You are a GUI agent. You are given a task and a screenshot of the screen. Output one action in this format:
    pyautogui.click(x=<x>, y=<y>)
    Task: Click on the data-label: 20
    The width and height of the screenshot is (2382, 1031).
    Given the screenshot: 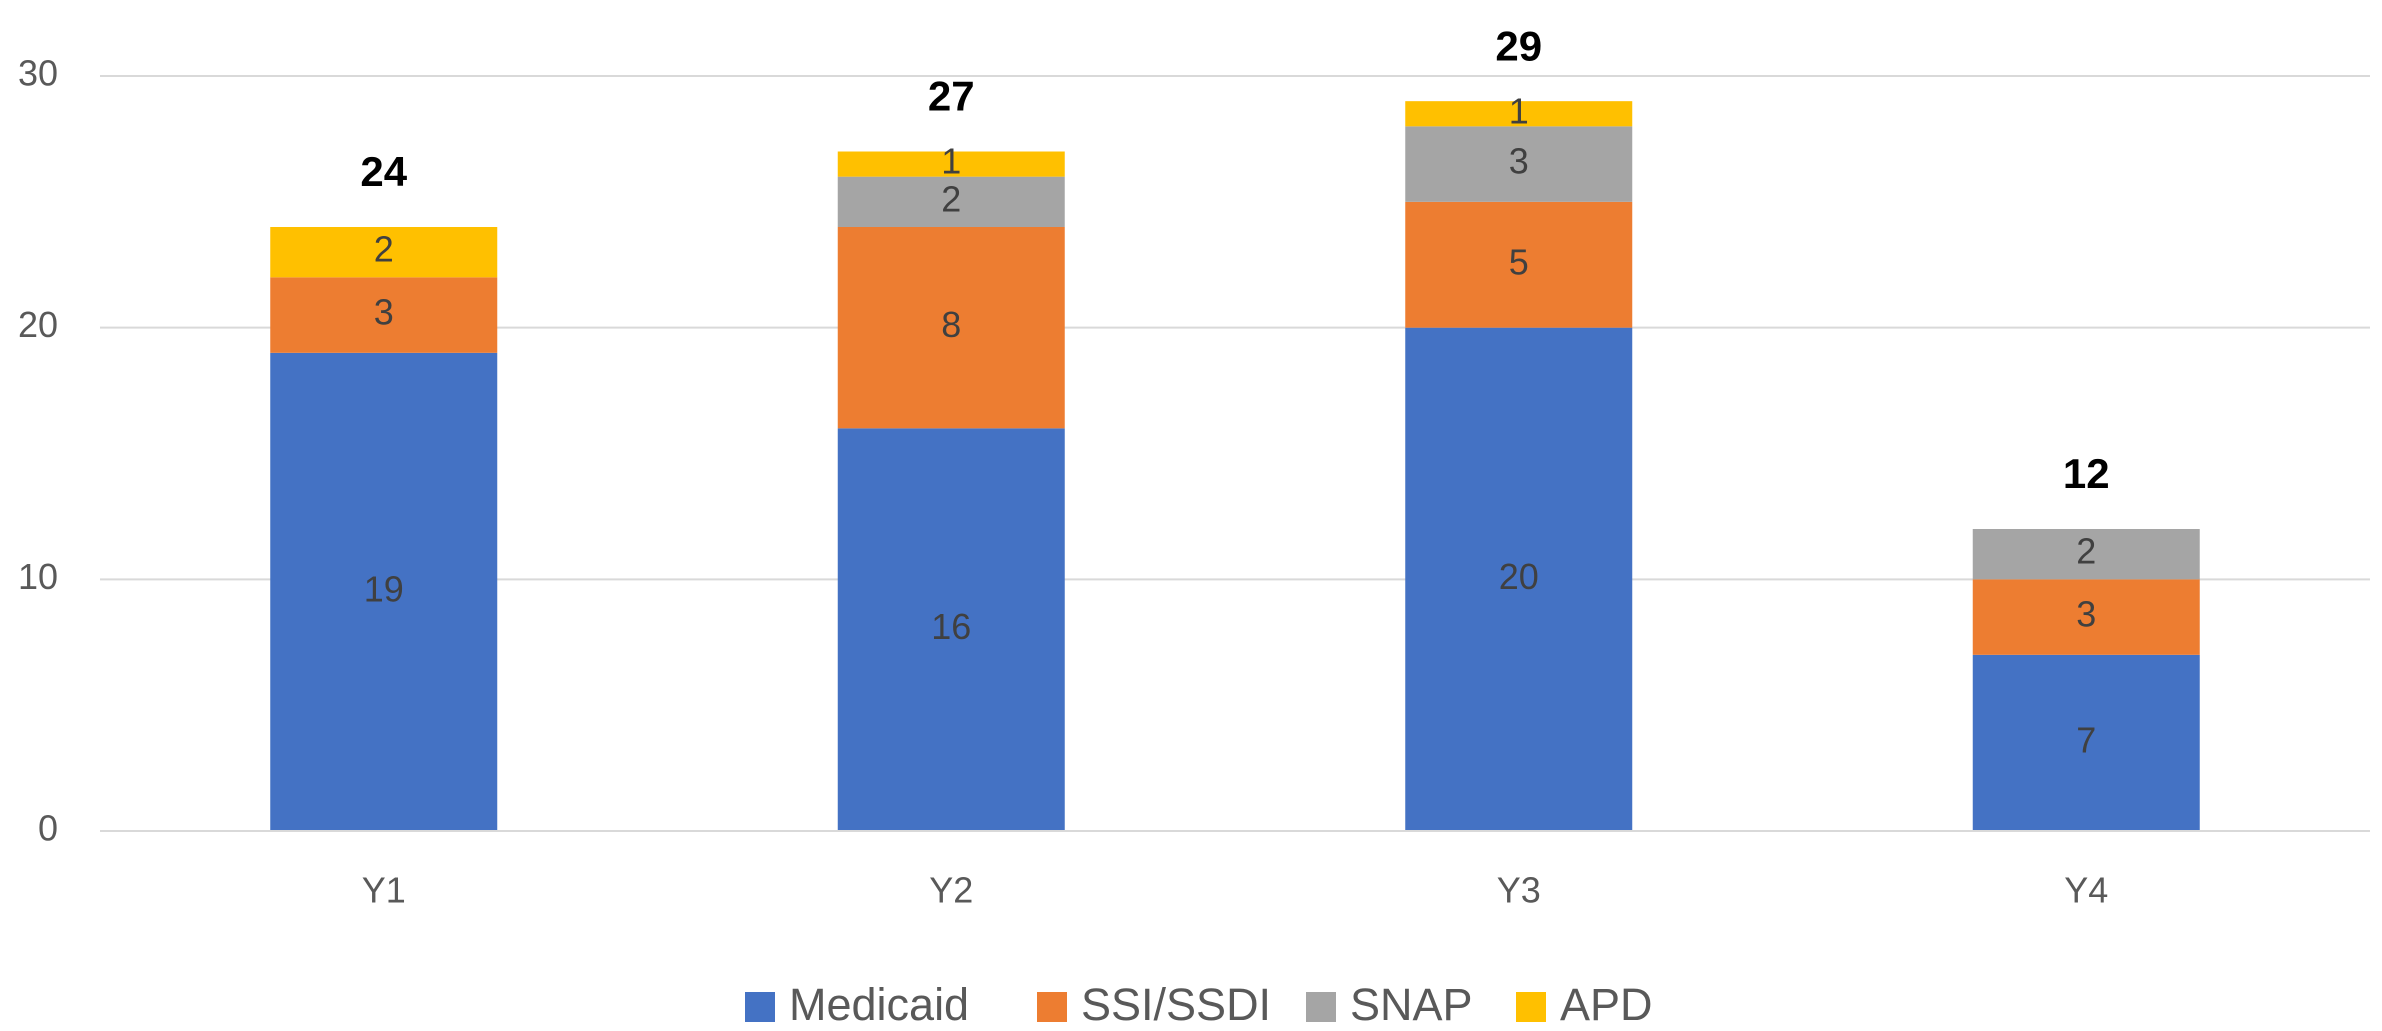 What is the action you would take?
    pyautogui.click(x=1519, y=576)
    